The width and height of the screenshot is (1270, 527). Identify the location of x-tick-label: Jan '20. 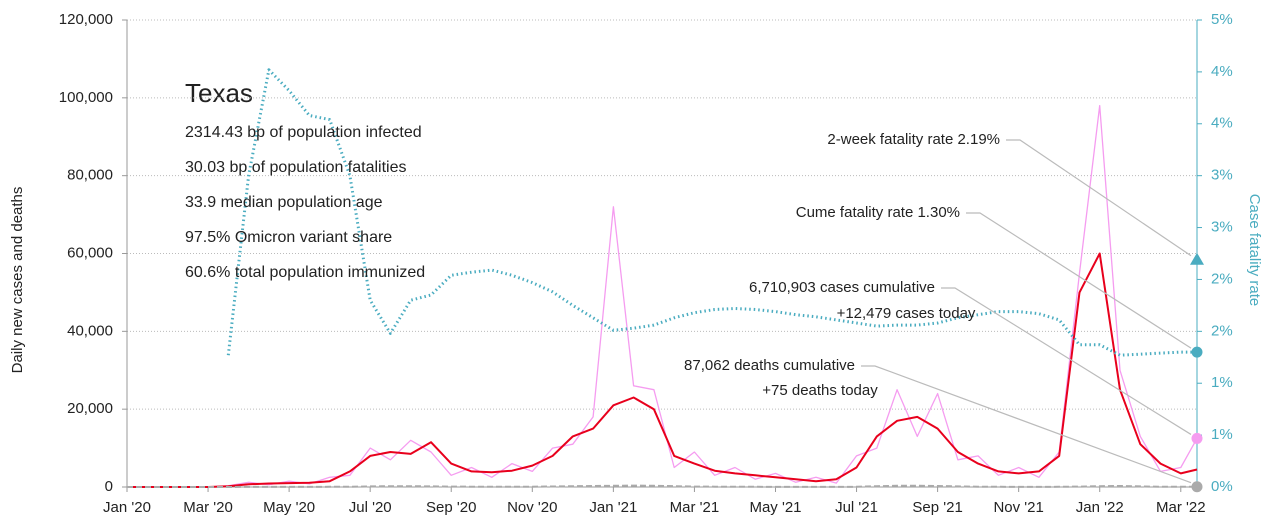
(127, 507).